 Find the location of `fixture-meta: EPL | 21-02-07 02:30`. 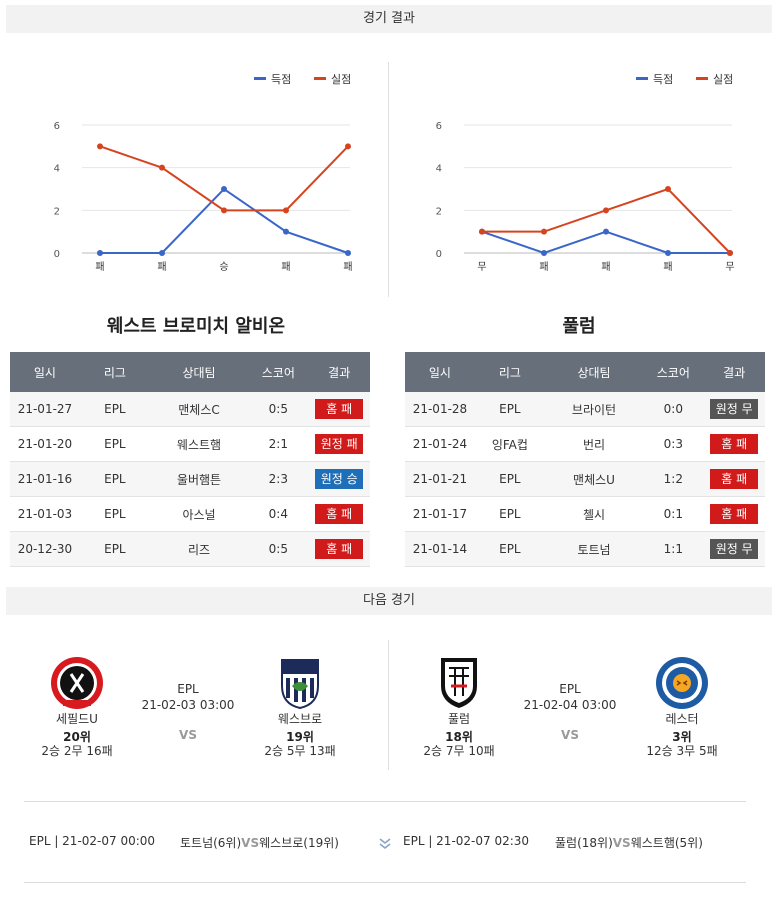

fixture-meta: EPL | 21-02-07 02:30 is located at coordinates (466, 841).